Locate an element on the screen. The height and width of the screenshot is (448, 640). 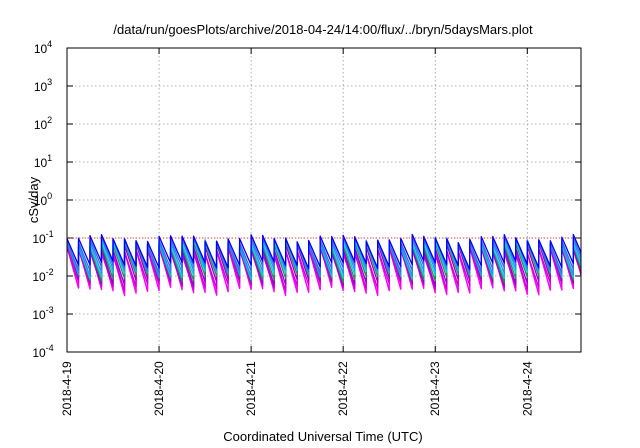
y-tick-label: 10³ is located at coordinates (43, 85).